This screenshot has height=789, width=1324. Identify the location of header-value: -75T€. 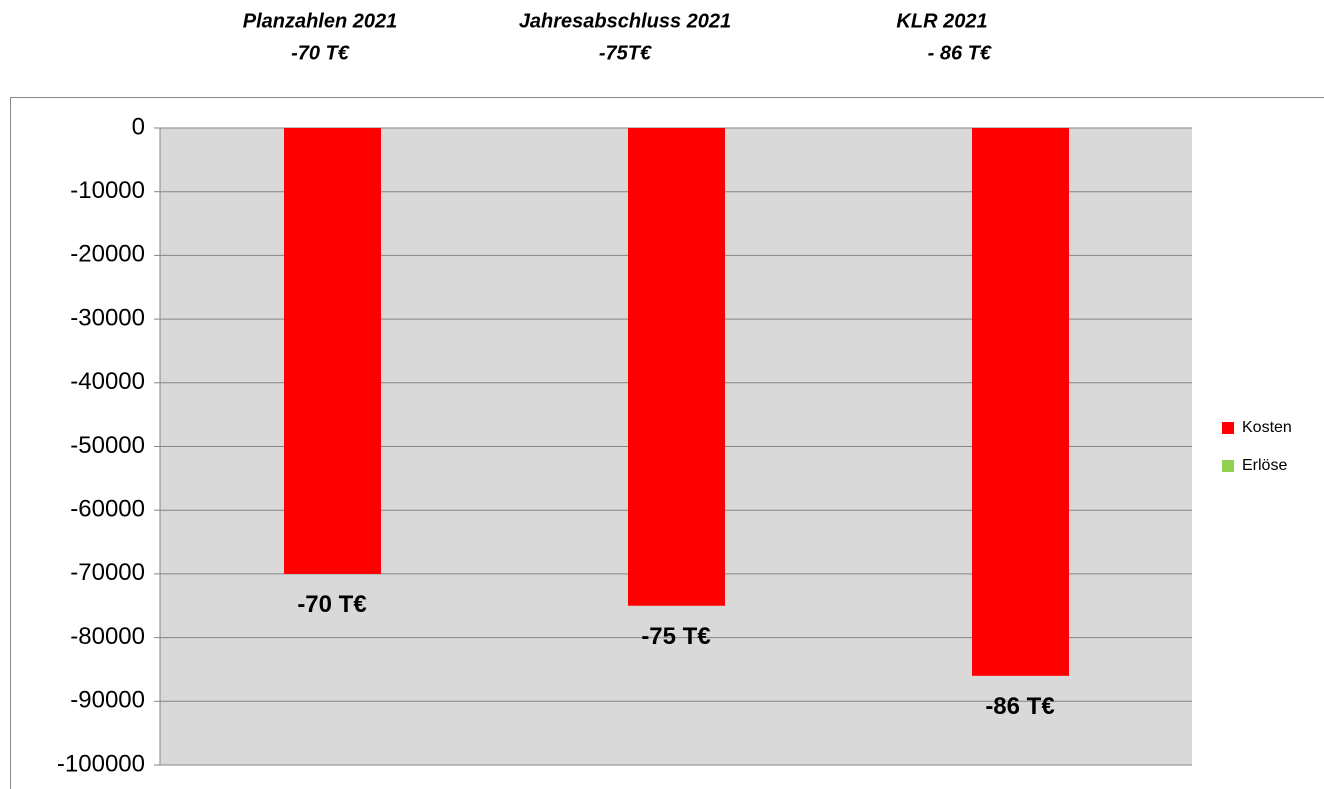
(625, 53).